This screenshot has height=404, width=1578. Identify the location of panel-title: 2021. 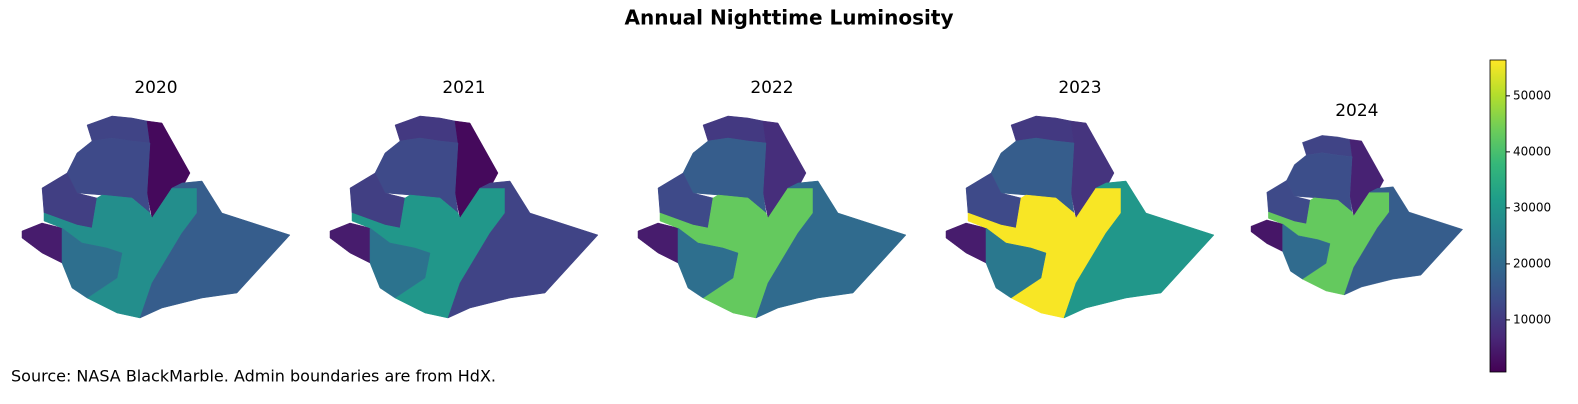
(463, 88).